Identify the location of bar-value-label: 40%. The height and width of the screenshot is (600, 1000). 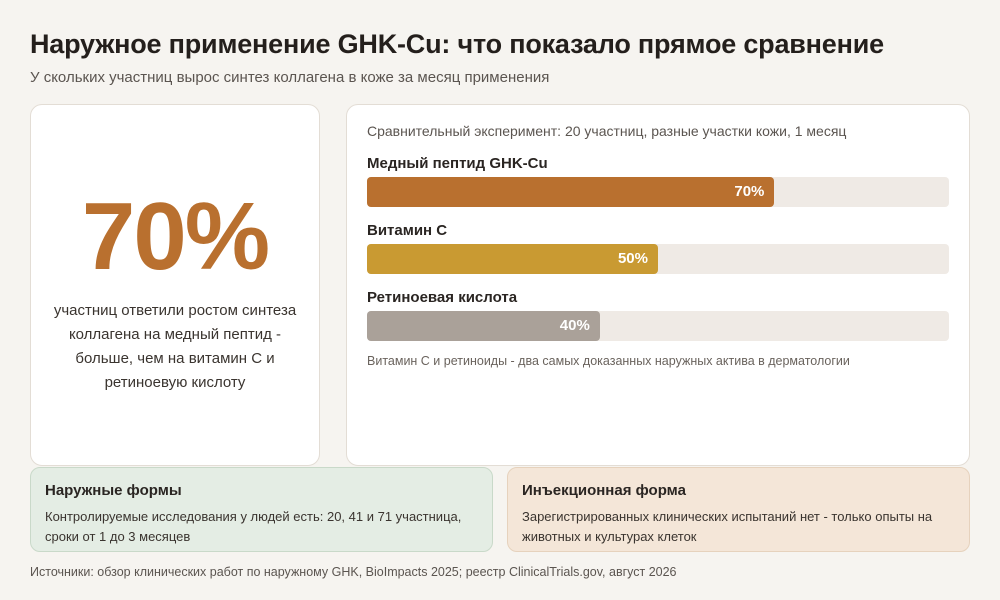
(574, 325).